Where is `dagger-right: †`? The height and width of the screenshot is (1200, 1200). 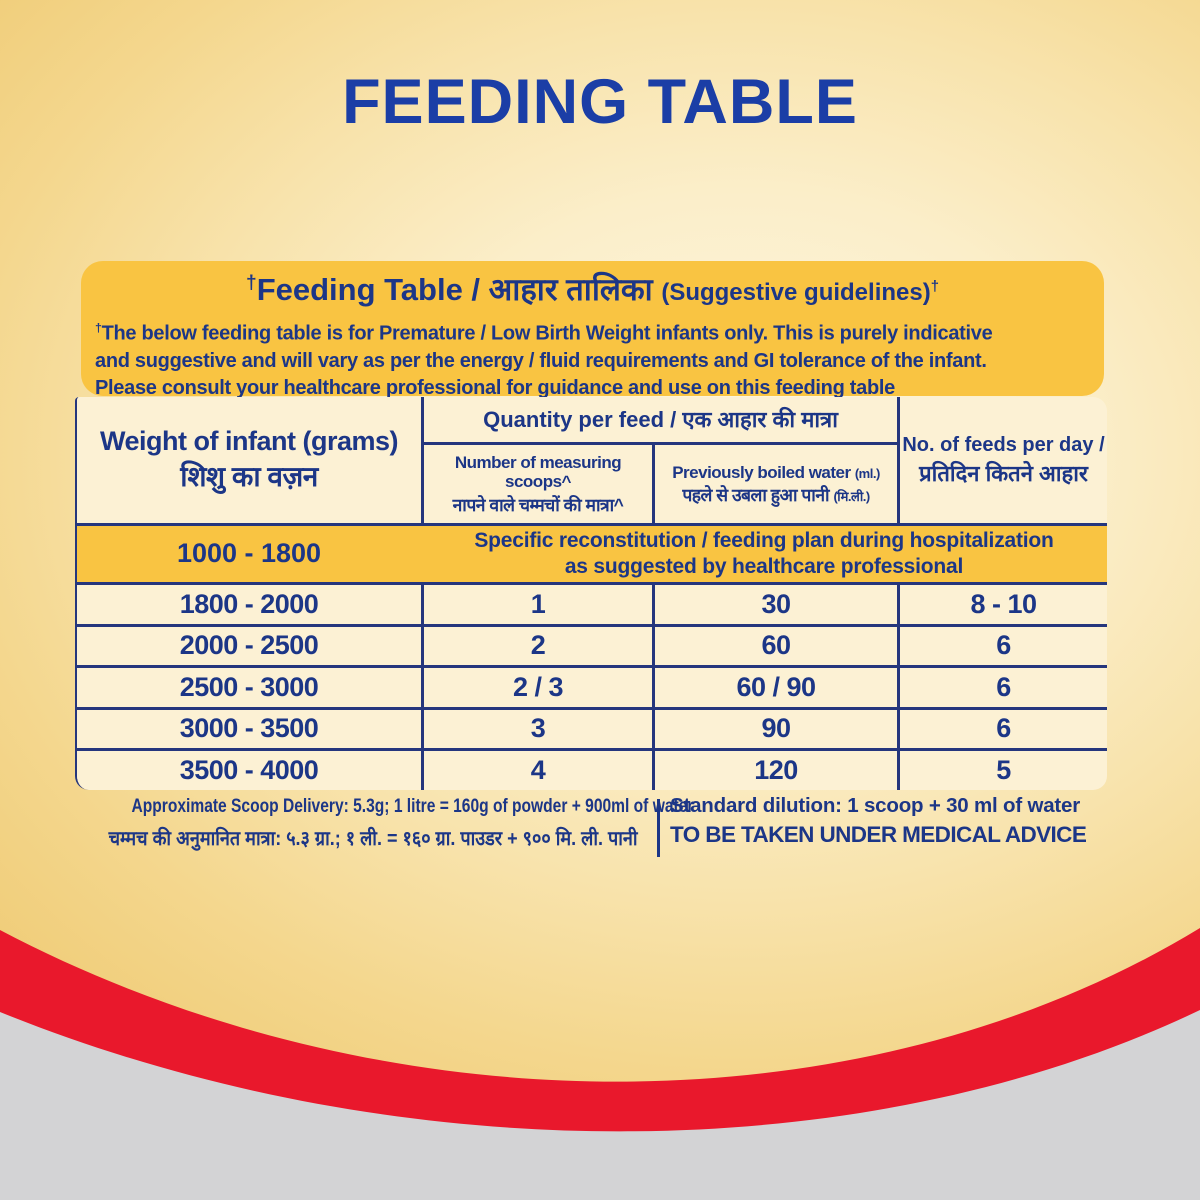 dagger-right: † is located at coordinates (934, 287).